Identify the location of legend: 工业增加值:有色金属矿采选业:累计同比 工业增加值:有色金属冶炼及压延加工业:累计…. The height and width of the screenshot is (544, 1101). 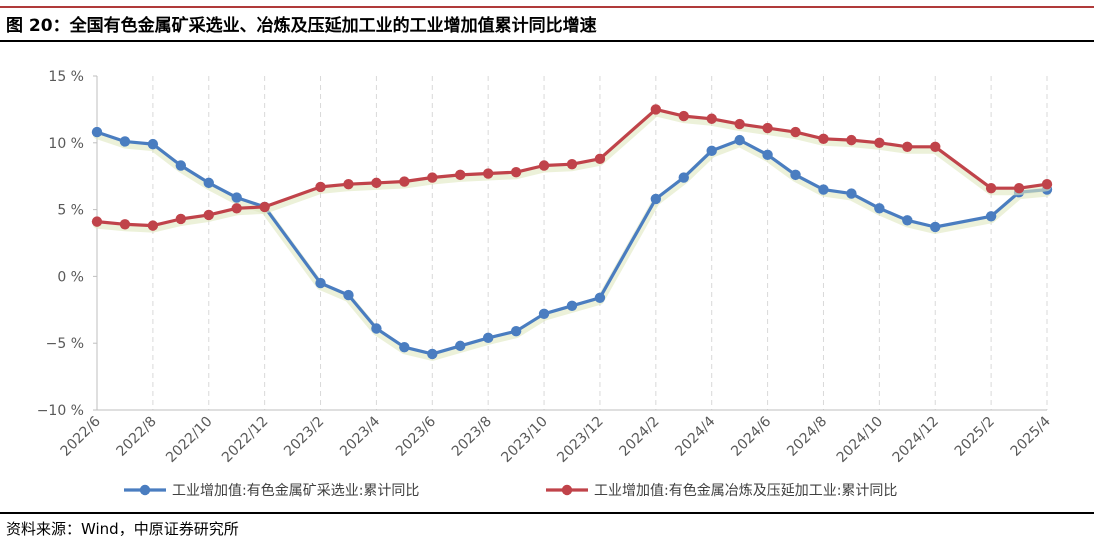
(510, 490).